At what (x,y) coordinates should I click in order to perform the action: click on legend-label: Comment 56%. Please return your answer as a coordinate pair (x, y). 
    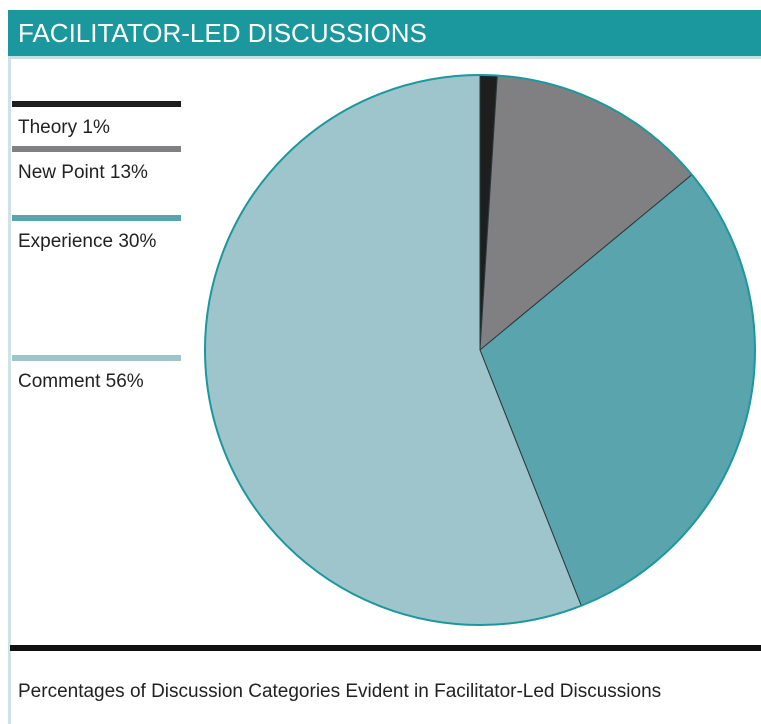
    Looking at the image, I should click on (81, 381).